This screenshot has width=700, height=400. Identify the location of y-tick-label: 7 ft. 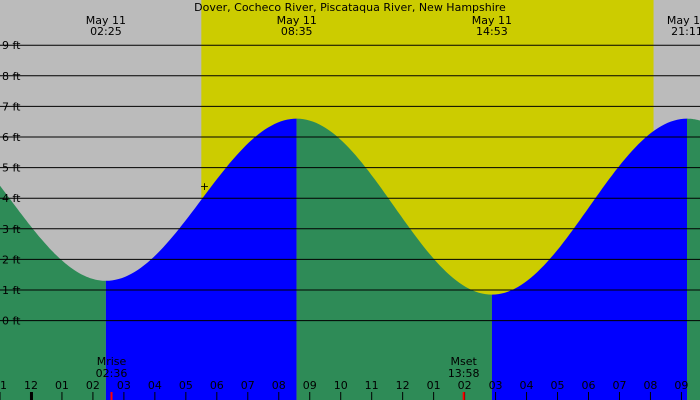
(11, 106).